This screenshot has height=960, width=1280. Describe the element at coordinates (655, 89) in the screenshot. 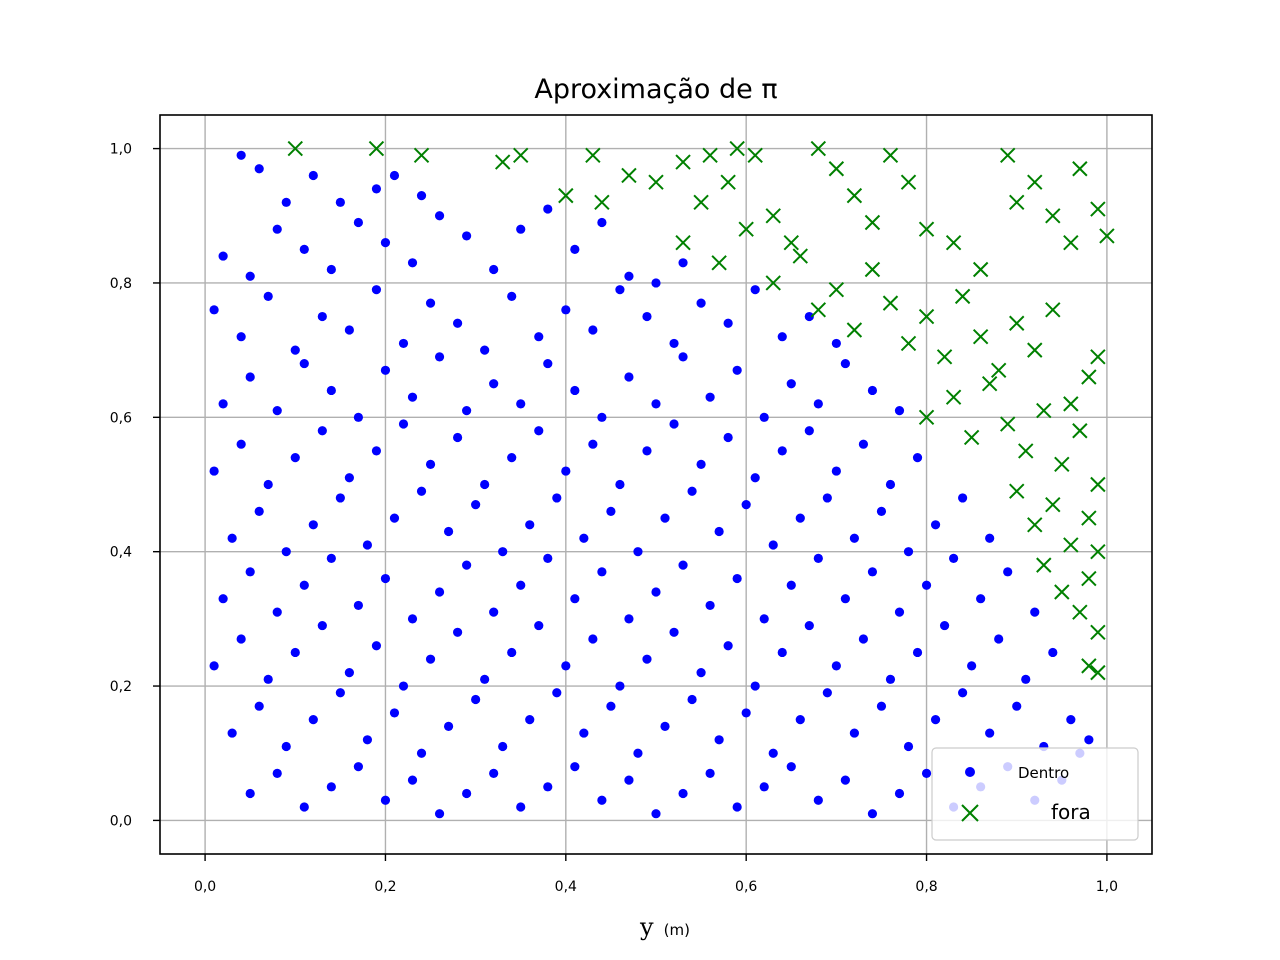

I see `chart-title: Aproximação de π` at that location.